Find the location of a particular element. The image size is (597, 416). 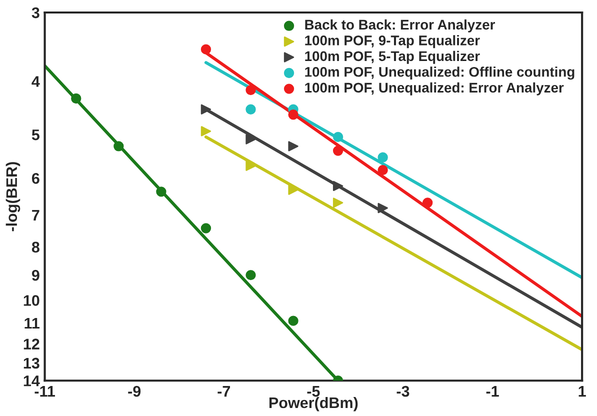

legend-label: 100m POF, Unequalized: Error Analyzer is located at coordinates (434, 89).